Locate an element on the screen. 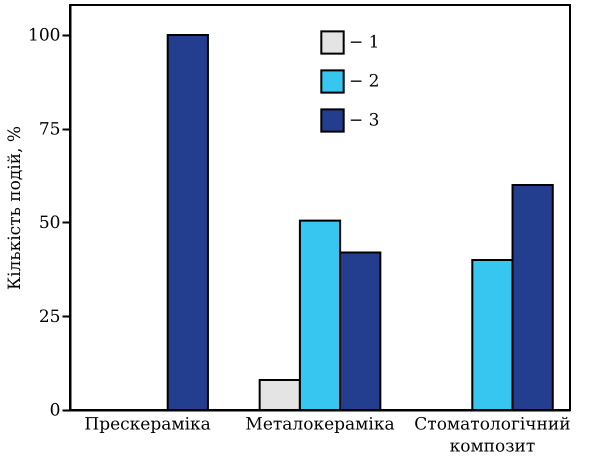 The image size is (598, 473). y-tick-label: 100 is located at coordinates (44, 36).